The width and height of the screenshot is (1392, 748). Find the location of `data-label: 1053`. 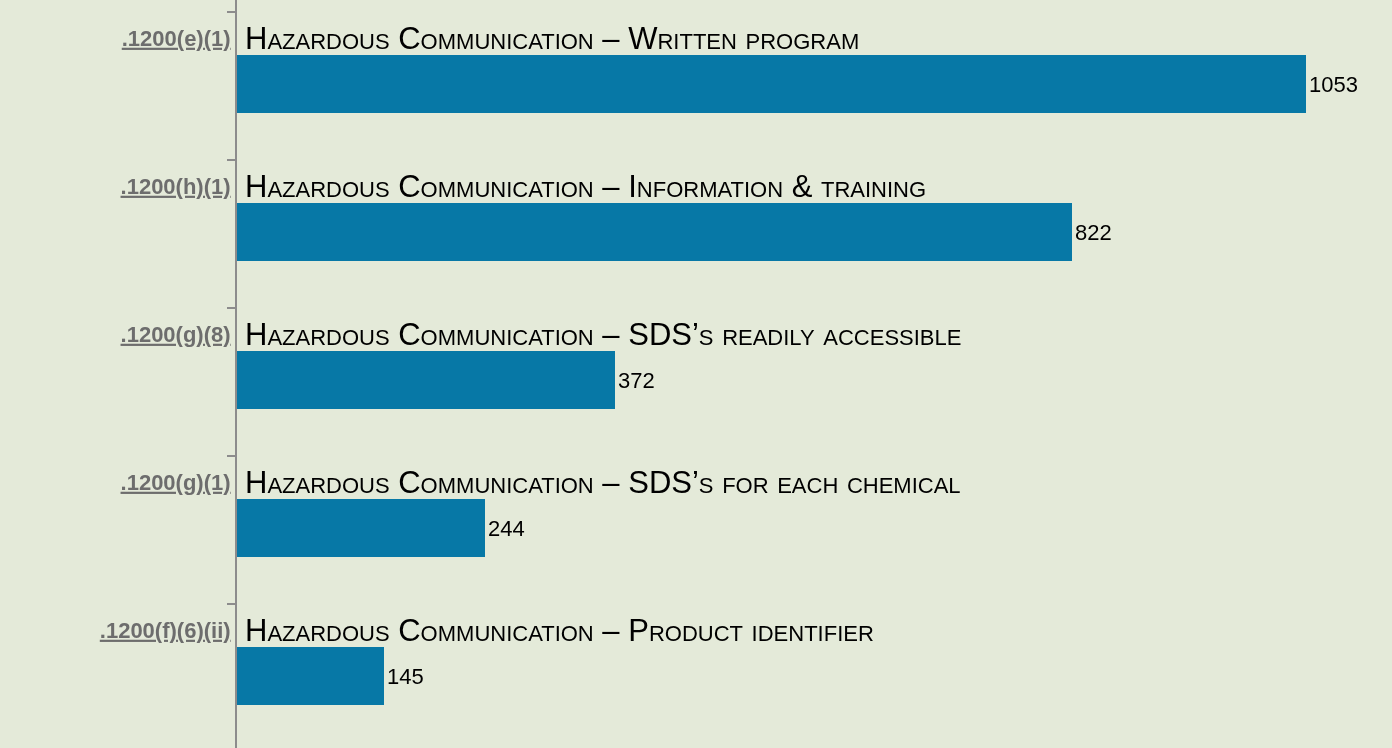

data-label: 1053 is located at coordinates (1333, 84).